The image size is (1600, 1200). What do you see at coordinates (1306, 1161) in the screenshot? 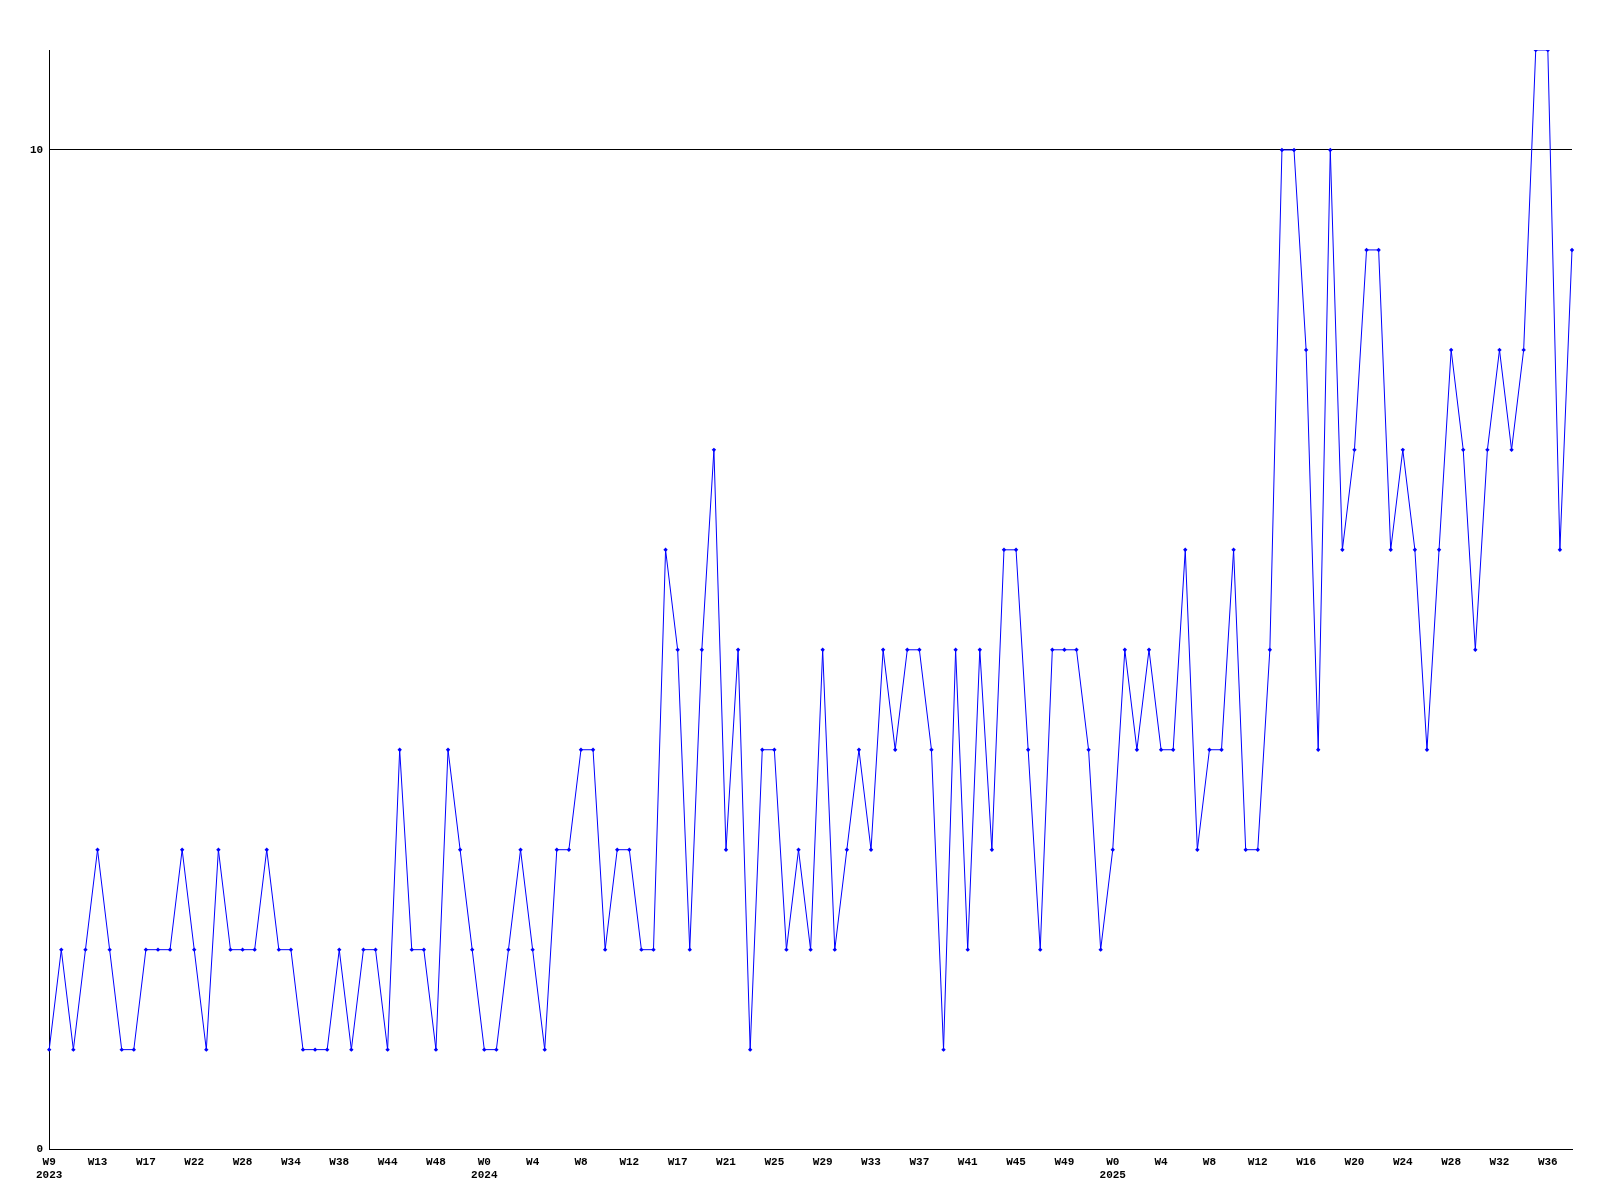
I see `x-tick-label: W16` at bounding box center [1306, 1161].